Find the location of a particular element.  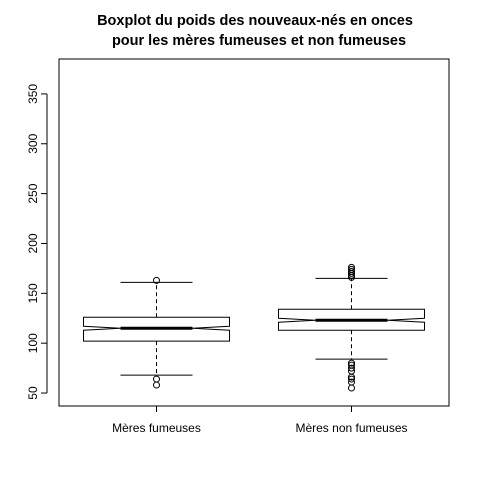

x-axis: Mères fumeuses Mères non fumeuses is located at coordinates (260, 420).